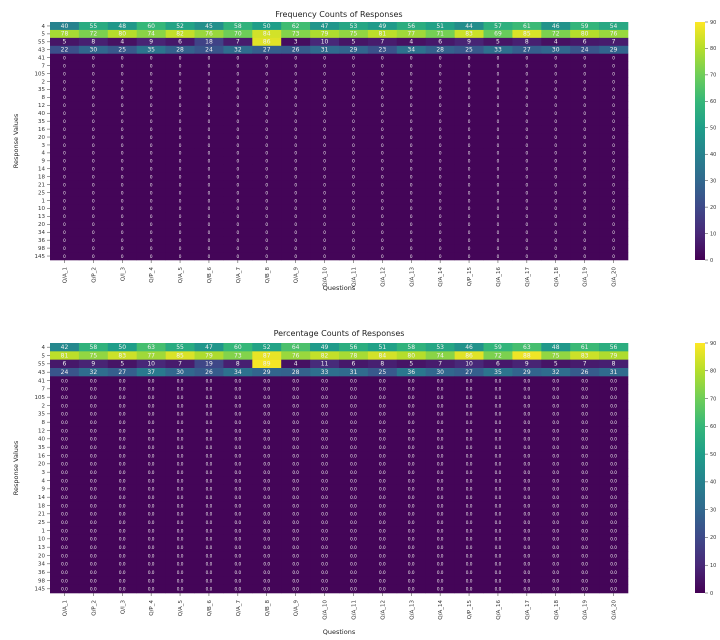 The height and width of the screenshot is (640, 720). Describe the element at coordinates (383, 26) in the screenshot. I see `cell-value: 49` at that location.